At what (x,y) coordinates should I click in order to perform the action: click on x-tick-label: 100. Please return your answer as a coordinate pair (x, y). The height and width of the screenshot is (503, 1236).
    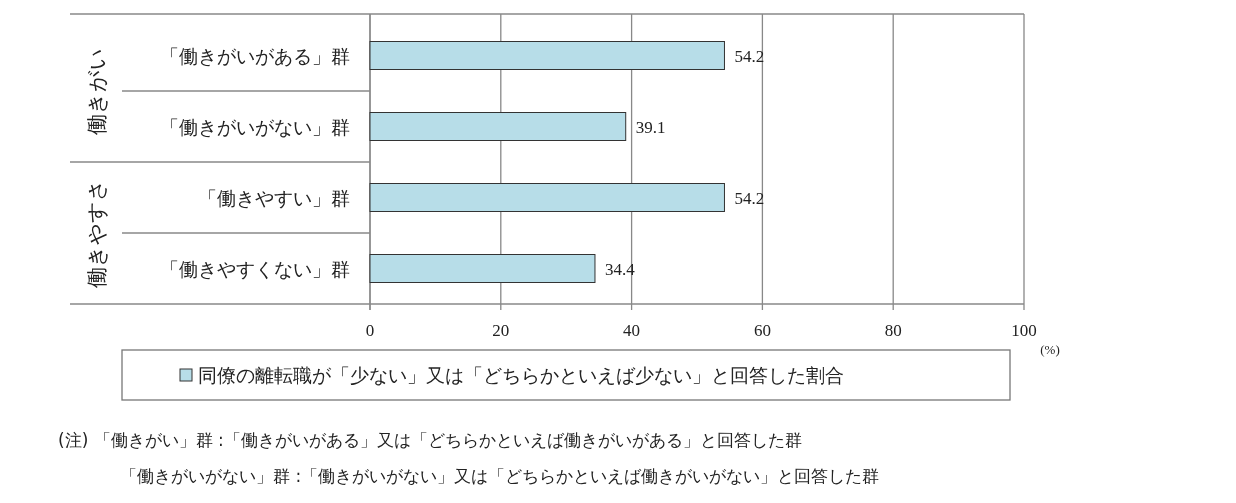
    Looking at the image, I should click on (1024, 330).